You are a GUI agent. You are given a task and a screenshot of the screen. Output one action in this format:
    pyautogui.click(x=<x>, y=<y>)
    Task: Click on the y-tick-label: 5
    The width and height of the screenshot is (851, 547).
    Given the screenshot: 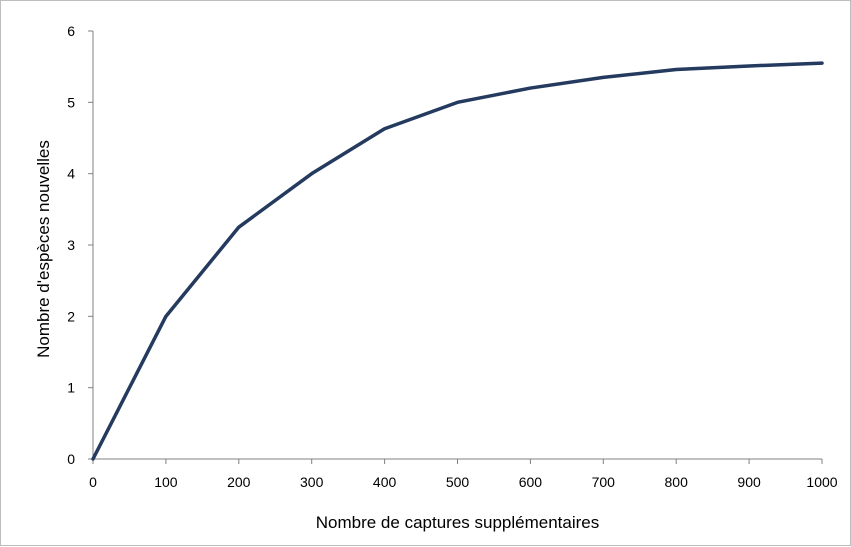 What is the action you would take?
    pyautogui.click(x=71, y=102)
    